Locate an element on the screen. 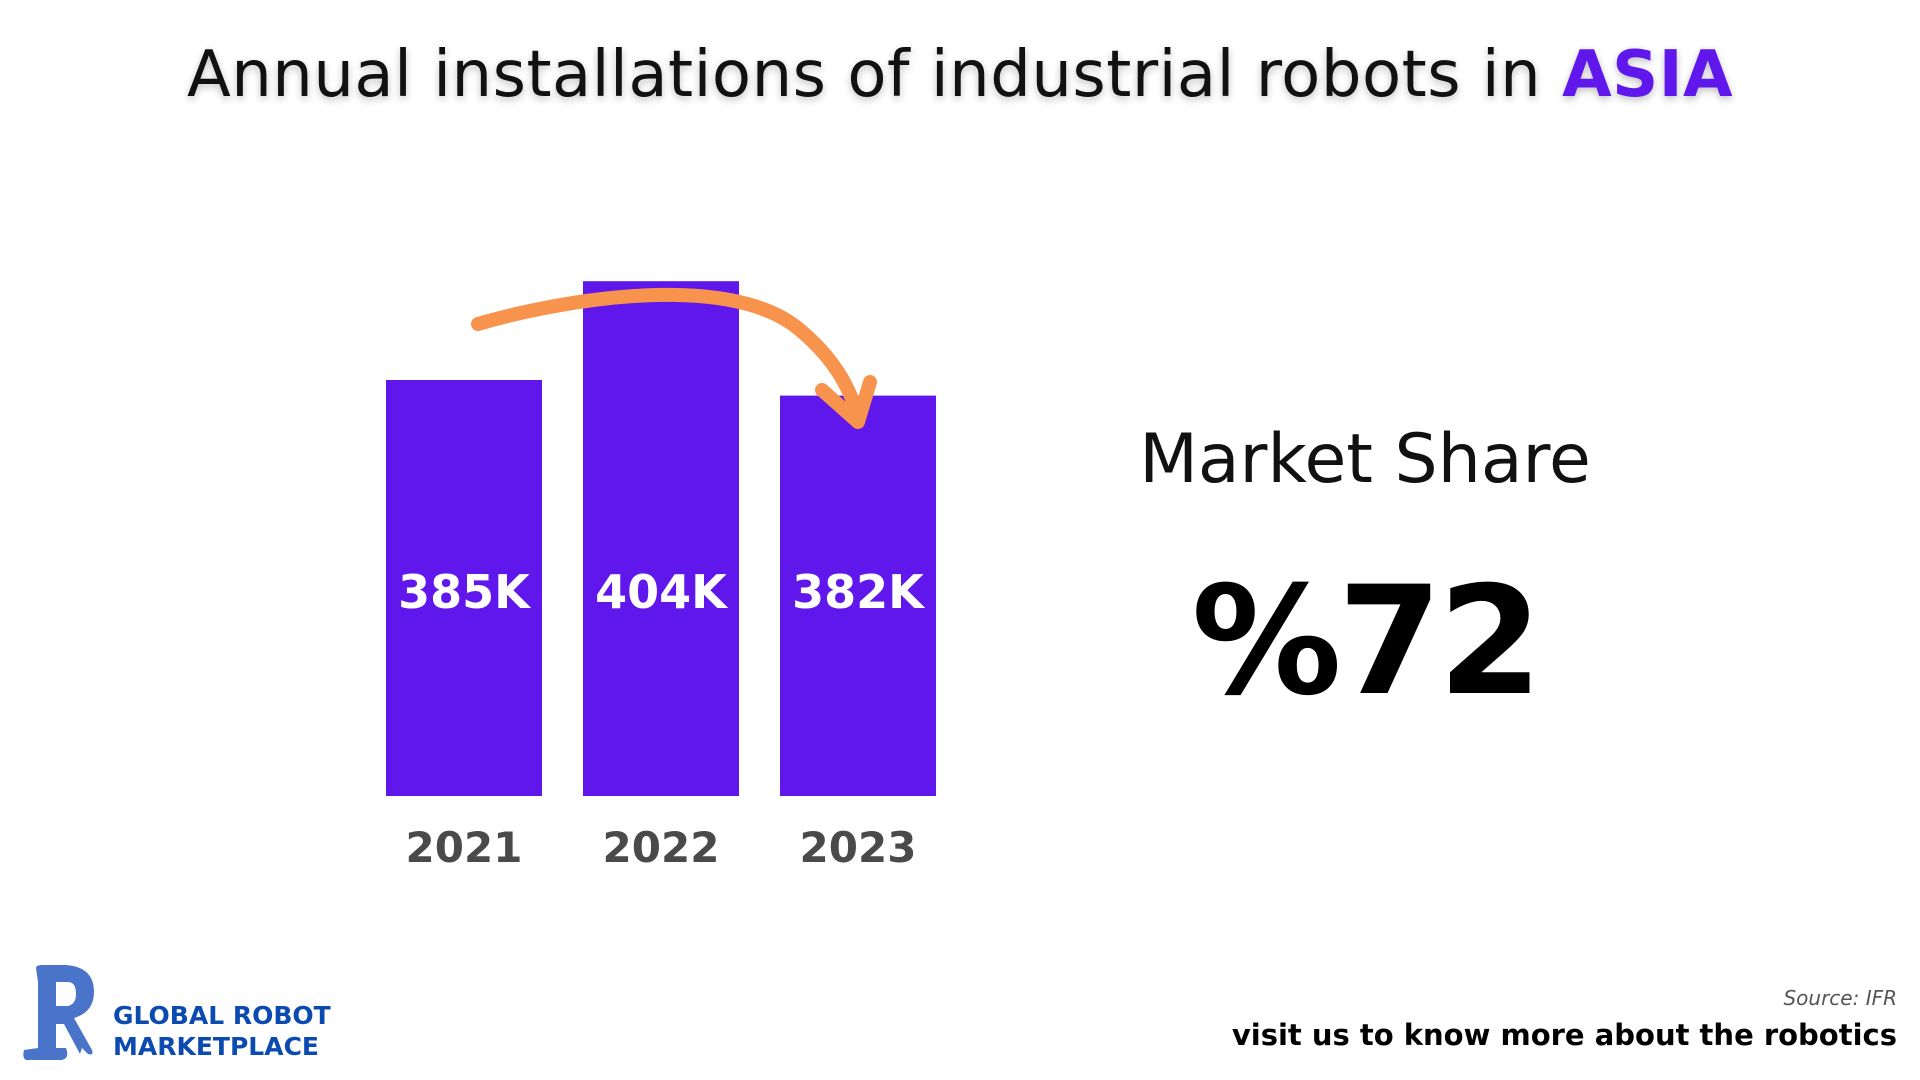 This screenshot has height=1080, width=1920. bar-value-label: 382K is located at coordinates (859, 592).